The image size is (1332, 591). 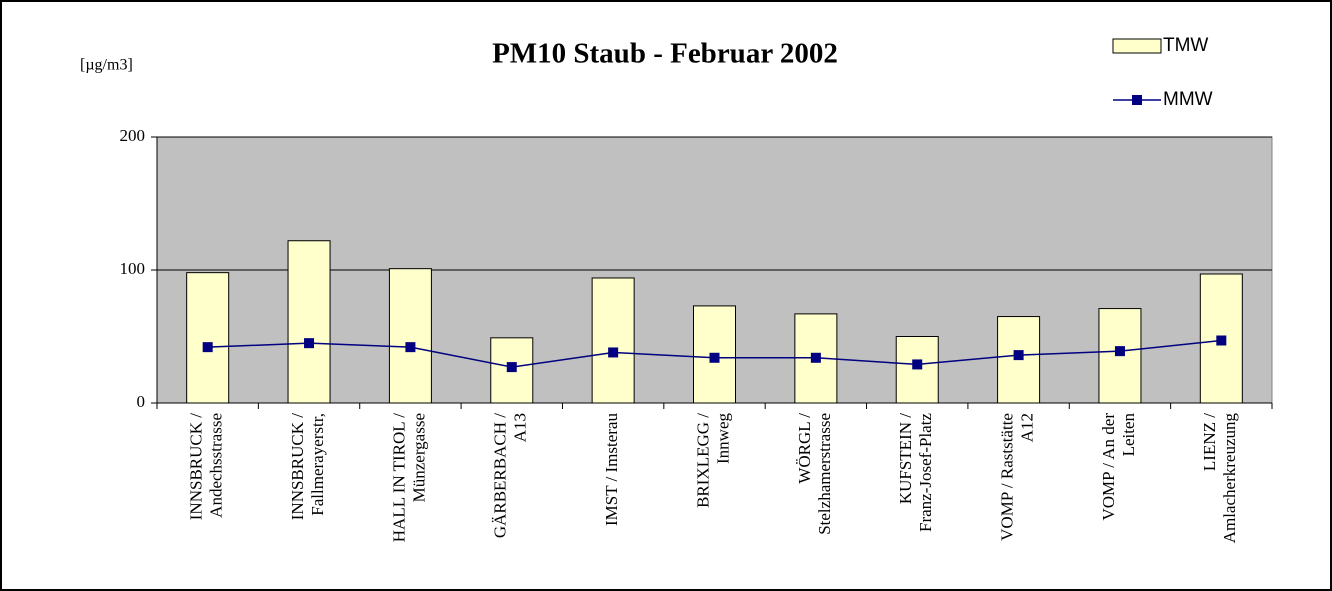 I want to click on y-tick-label: 200, so click(x=133, y=135).